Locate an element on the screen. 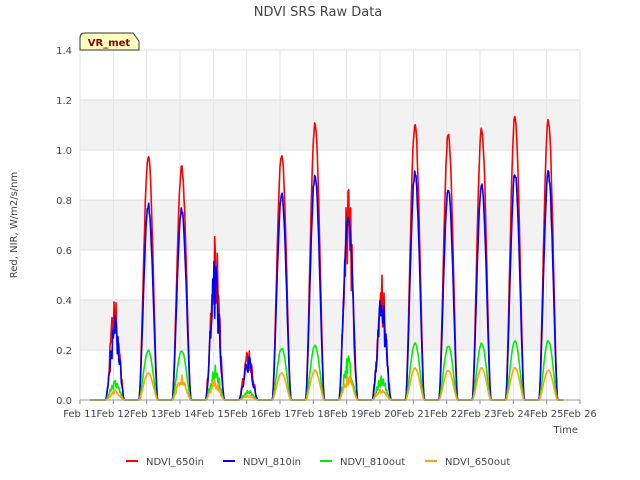 This screenshot has width=640, height=480. legend-label: NDVI_650in is located at coordinates (175, 462).